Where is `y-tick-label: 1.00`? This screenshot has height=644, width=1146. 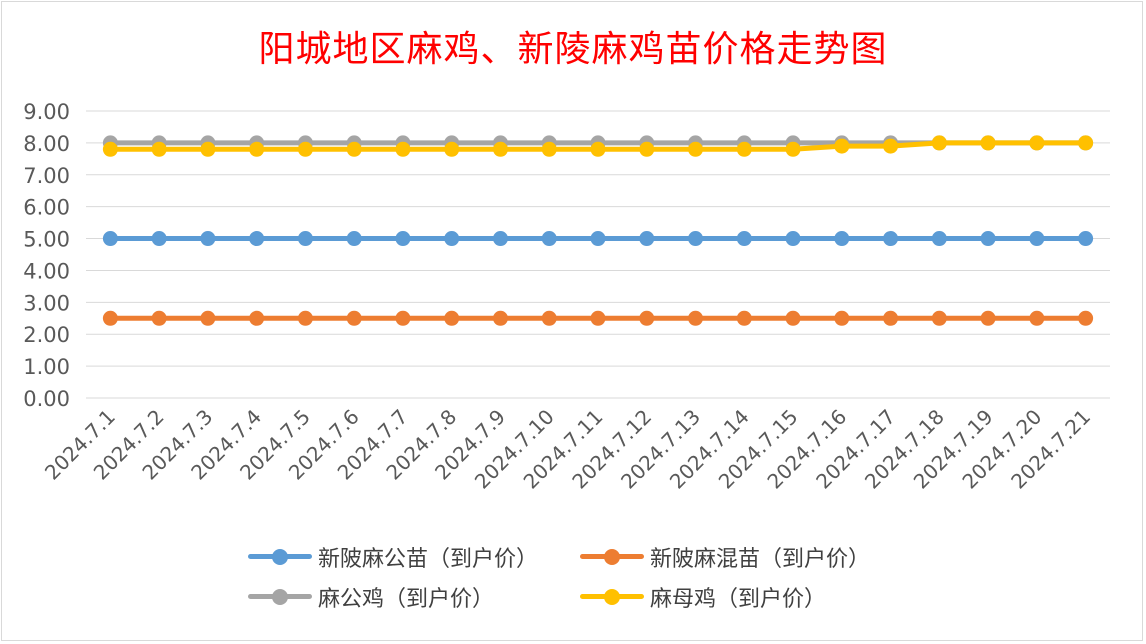 y-tick-label: 1.00 is located at coordinates (46, 367).